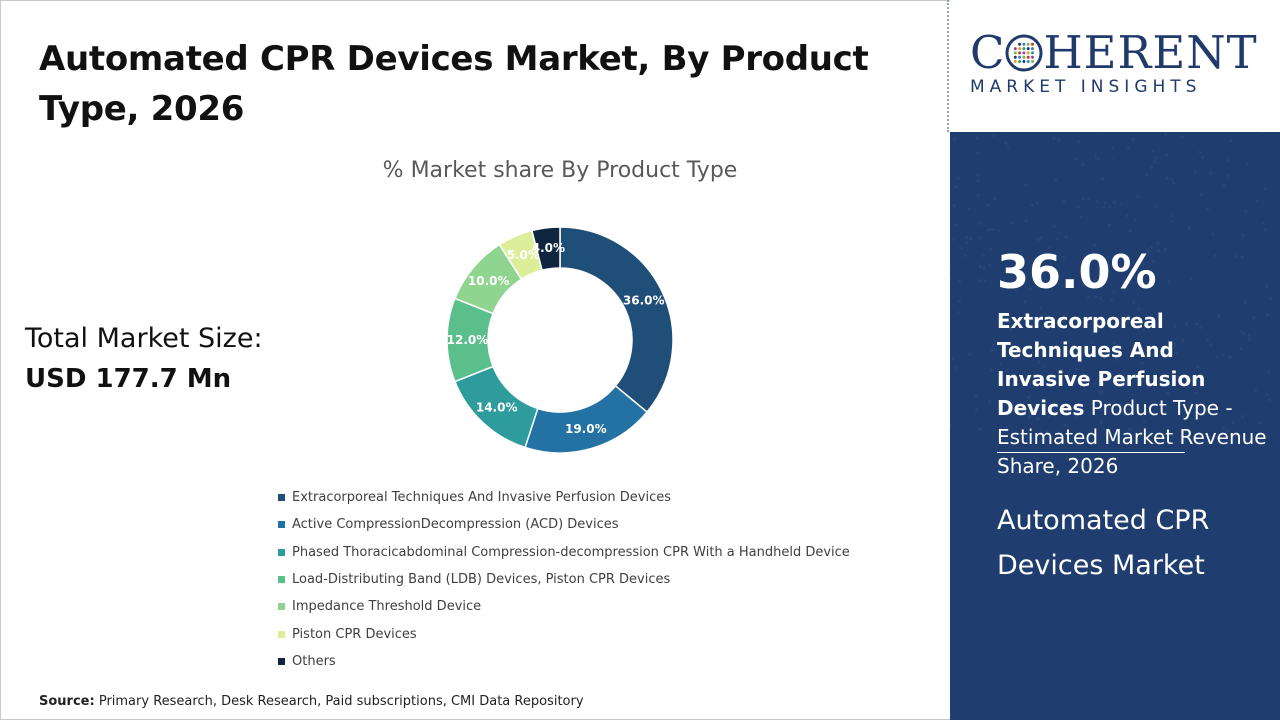 This screenshot has width=1280, height=720. Describe the element at coordinates (387, 607) in the screenshot. I see `legend-label: Impedance Threshold Device` at that location.